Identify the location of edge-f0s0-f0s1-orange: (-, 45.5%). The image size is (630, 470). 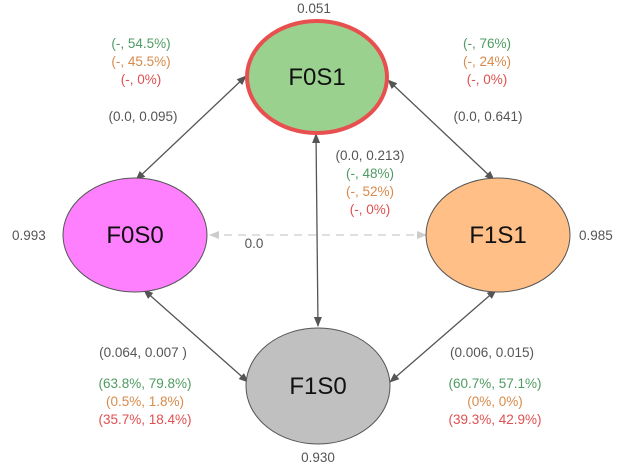
(141, 61).